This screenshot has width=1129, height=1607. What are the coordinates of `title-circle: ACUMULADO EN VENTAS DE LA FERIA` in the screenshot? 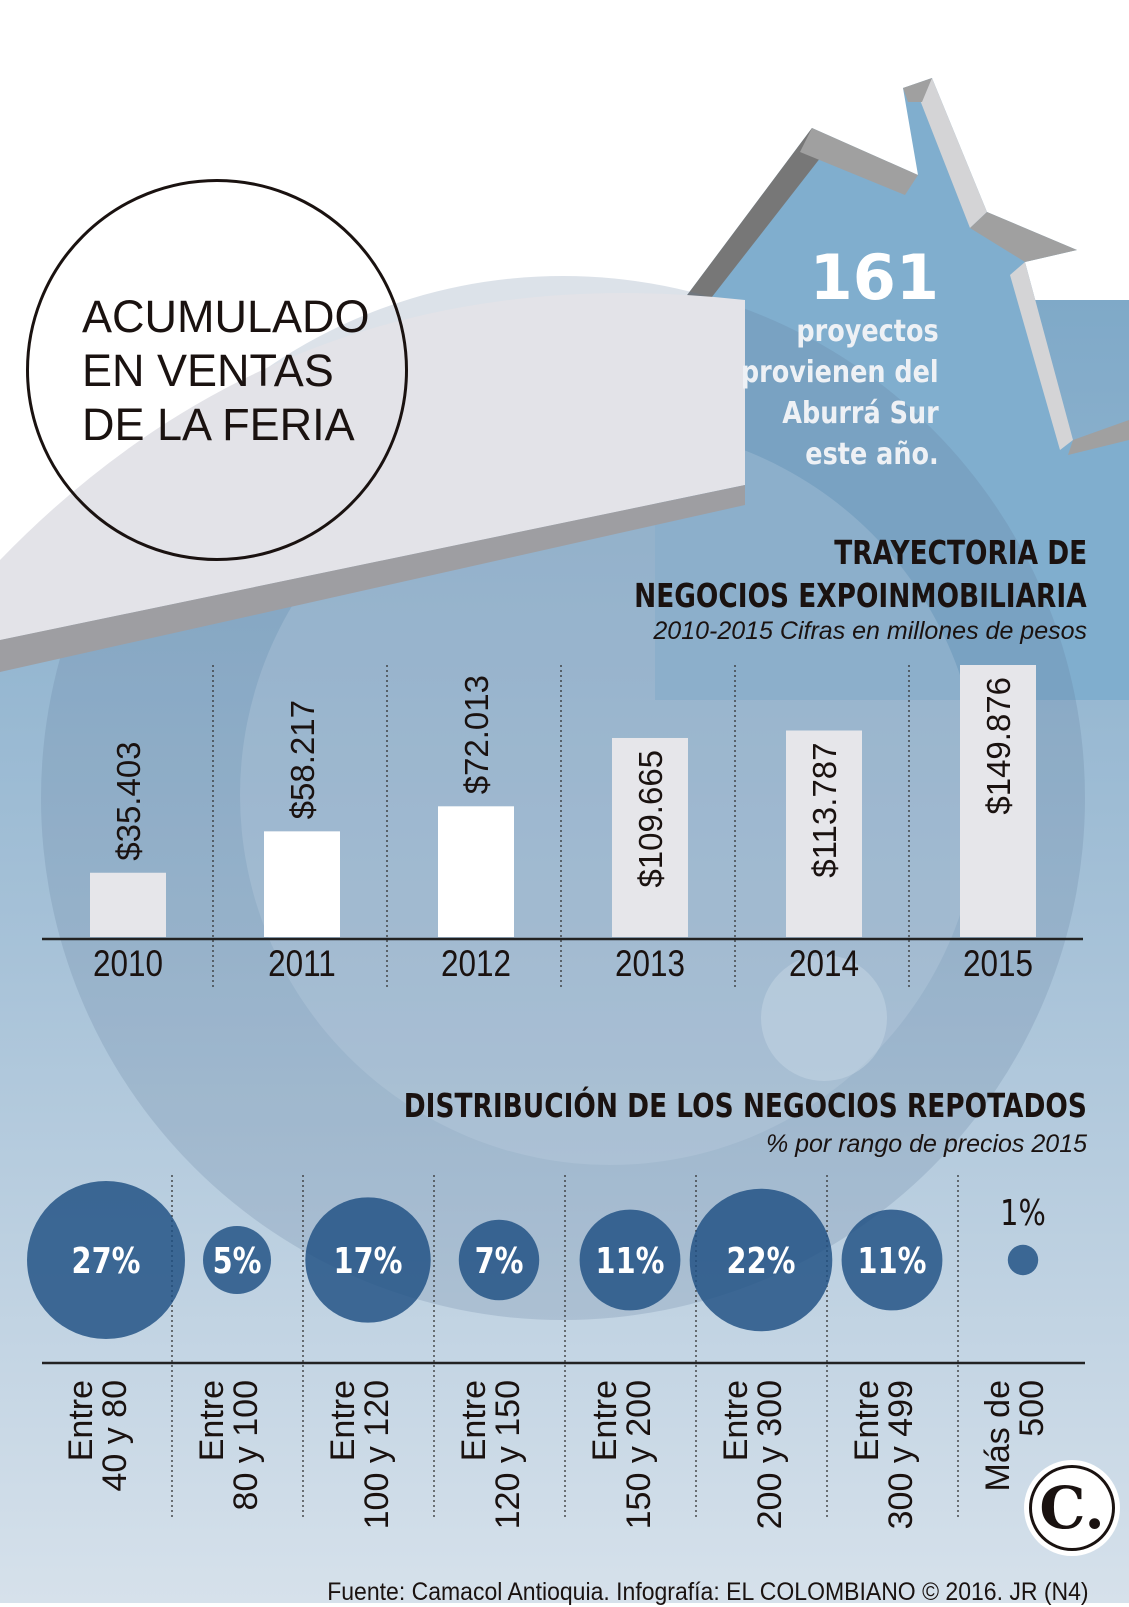 It's located at (217, 370).